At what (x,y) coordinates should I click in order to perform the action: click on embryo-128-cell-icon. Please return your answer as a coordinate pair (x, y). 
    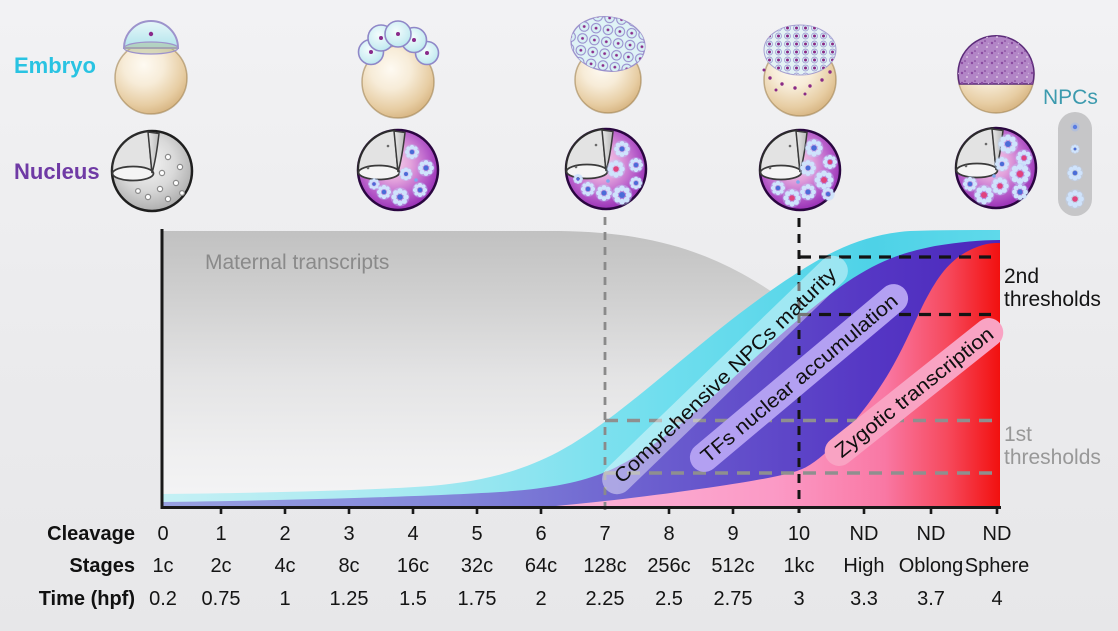
    Looking at the image, I should click on (608, 65).